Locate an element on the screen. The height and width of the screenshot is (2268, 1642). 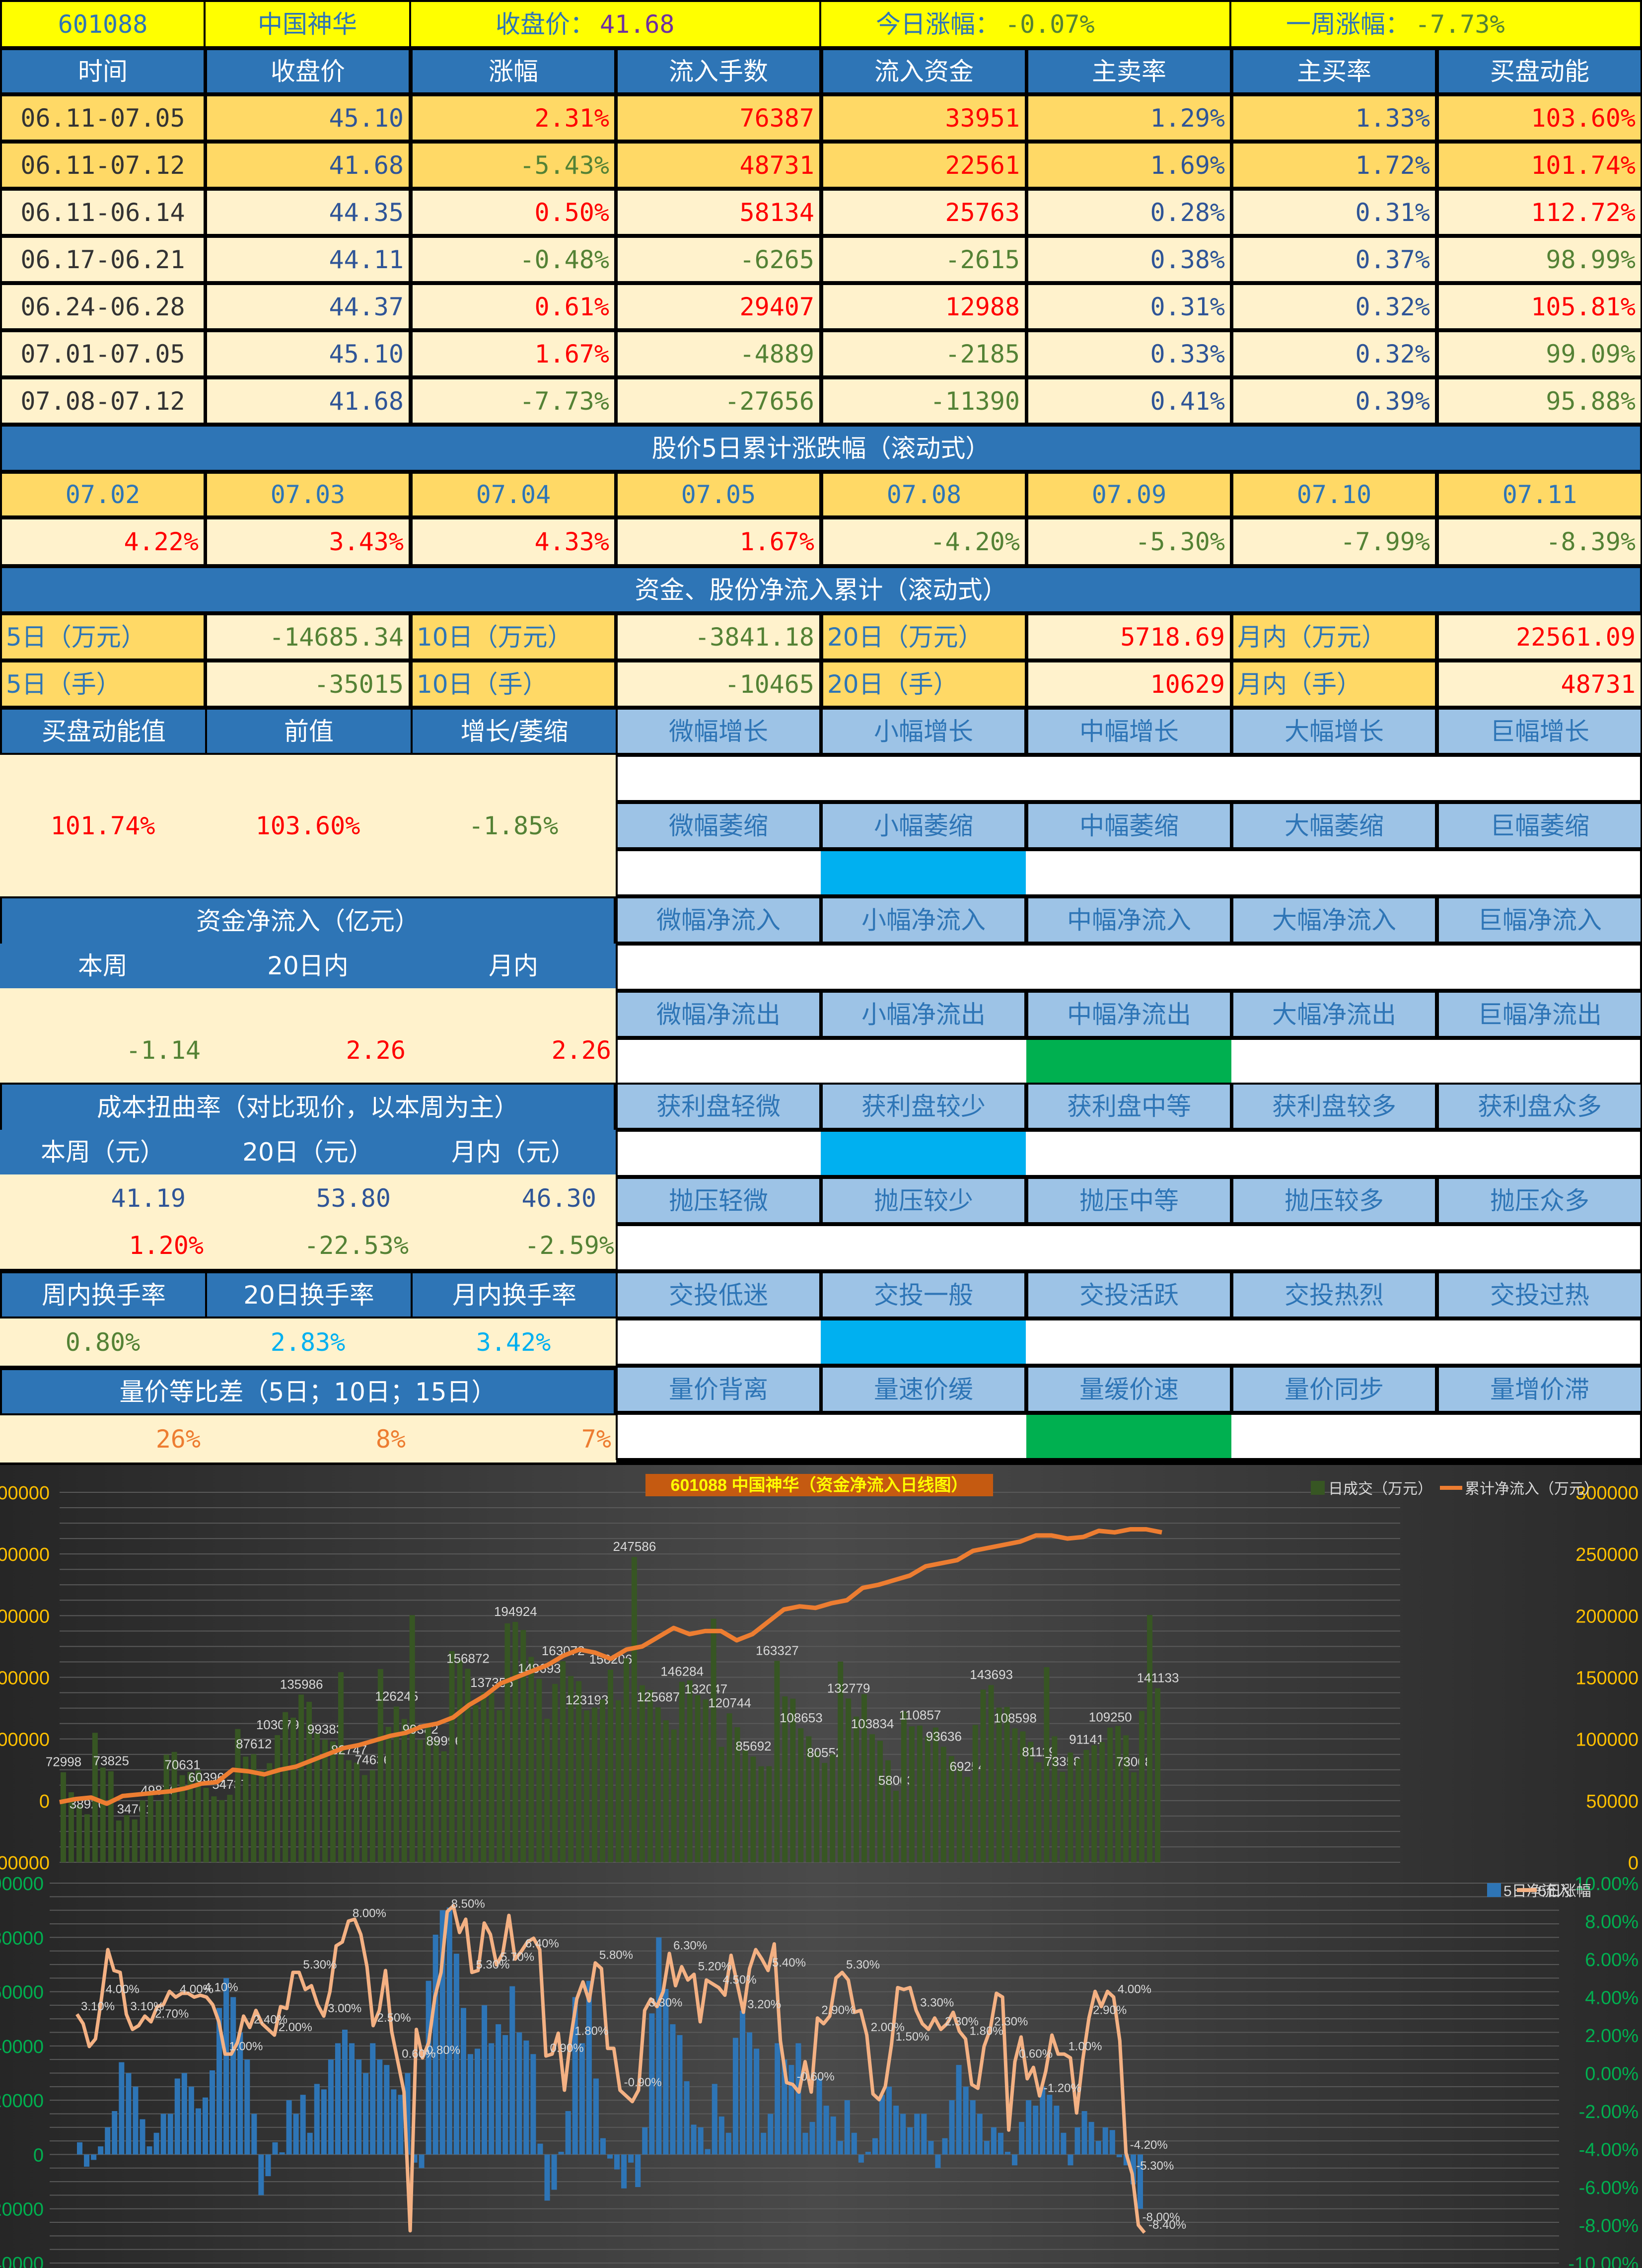
svg-text: -4.00% is located at coordinates (1609, 2150).